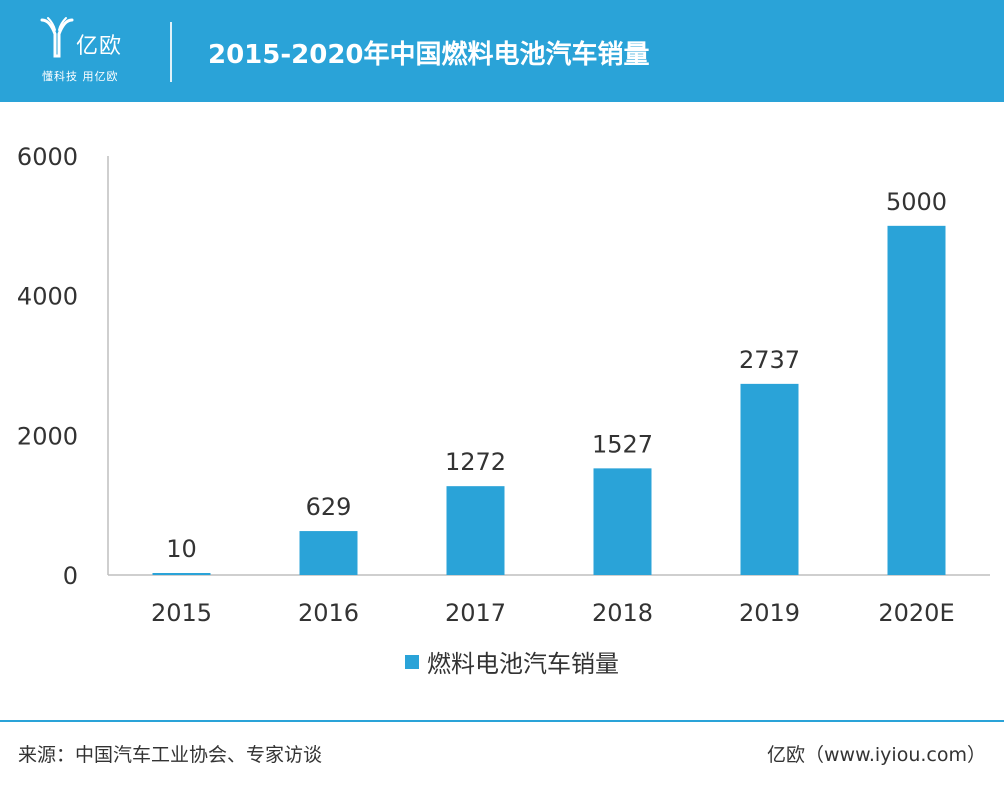 The height and width of the screenshot is (794, 1004). What do you see at coordinates (475, 462) in the screenshot?
I see `bar-value-label: 1272` at bounding box center [475, 462].